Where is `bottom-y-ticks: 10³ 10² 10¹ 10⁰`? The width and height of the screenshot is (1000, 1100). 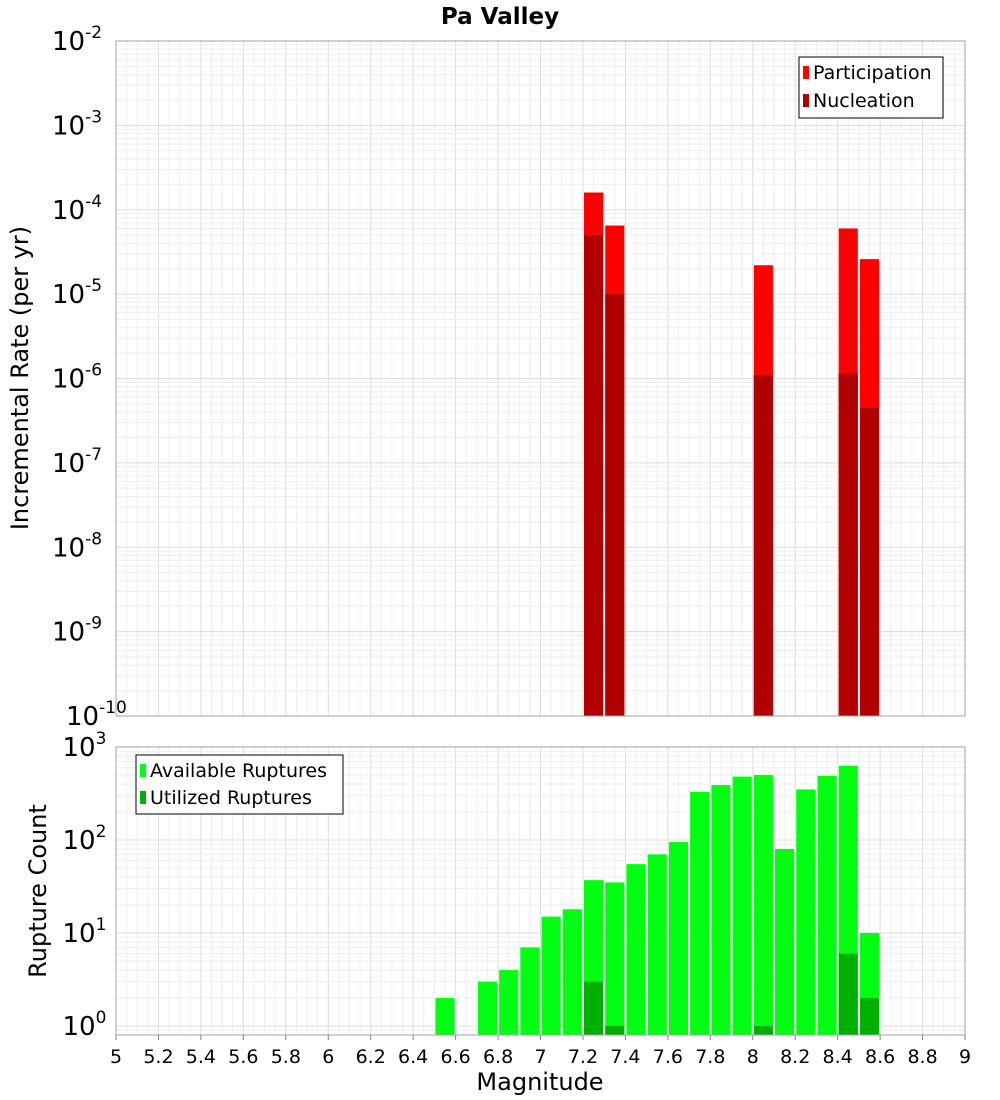 bottom-y-ticks: 10³ 10² 10¹ 10⁰ is located at coordinates (85, 885).